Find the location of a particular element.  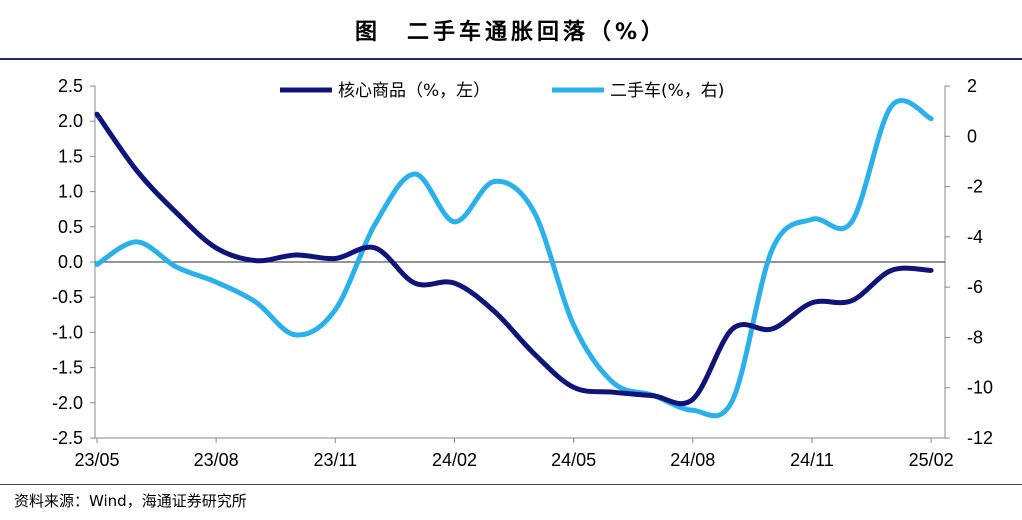

left-tick-label: 2.5 is located at coordinates (70, 86).